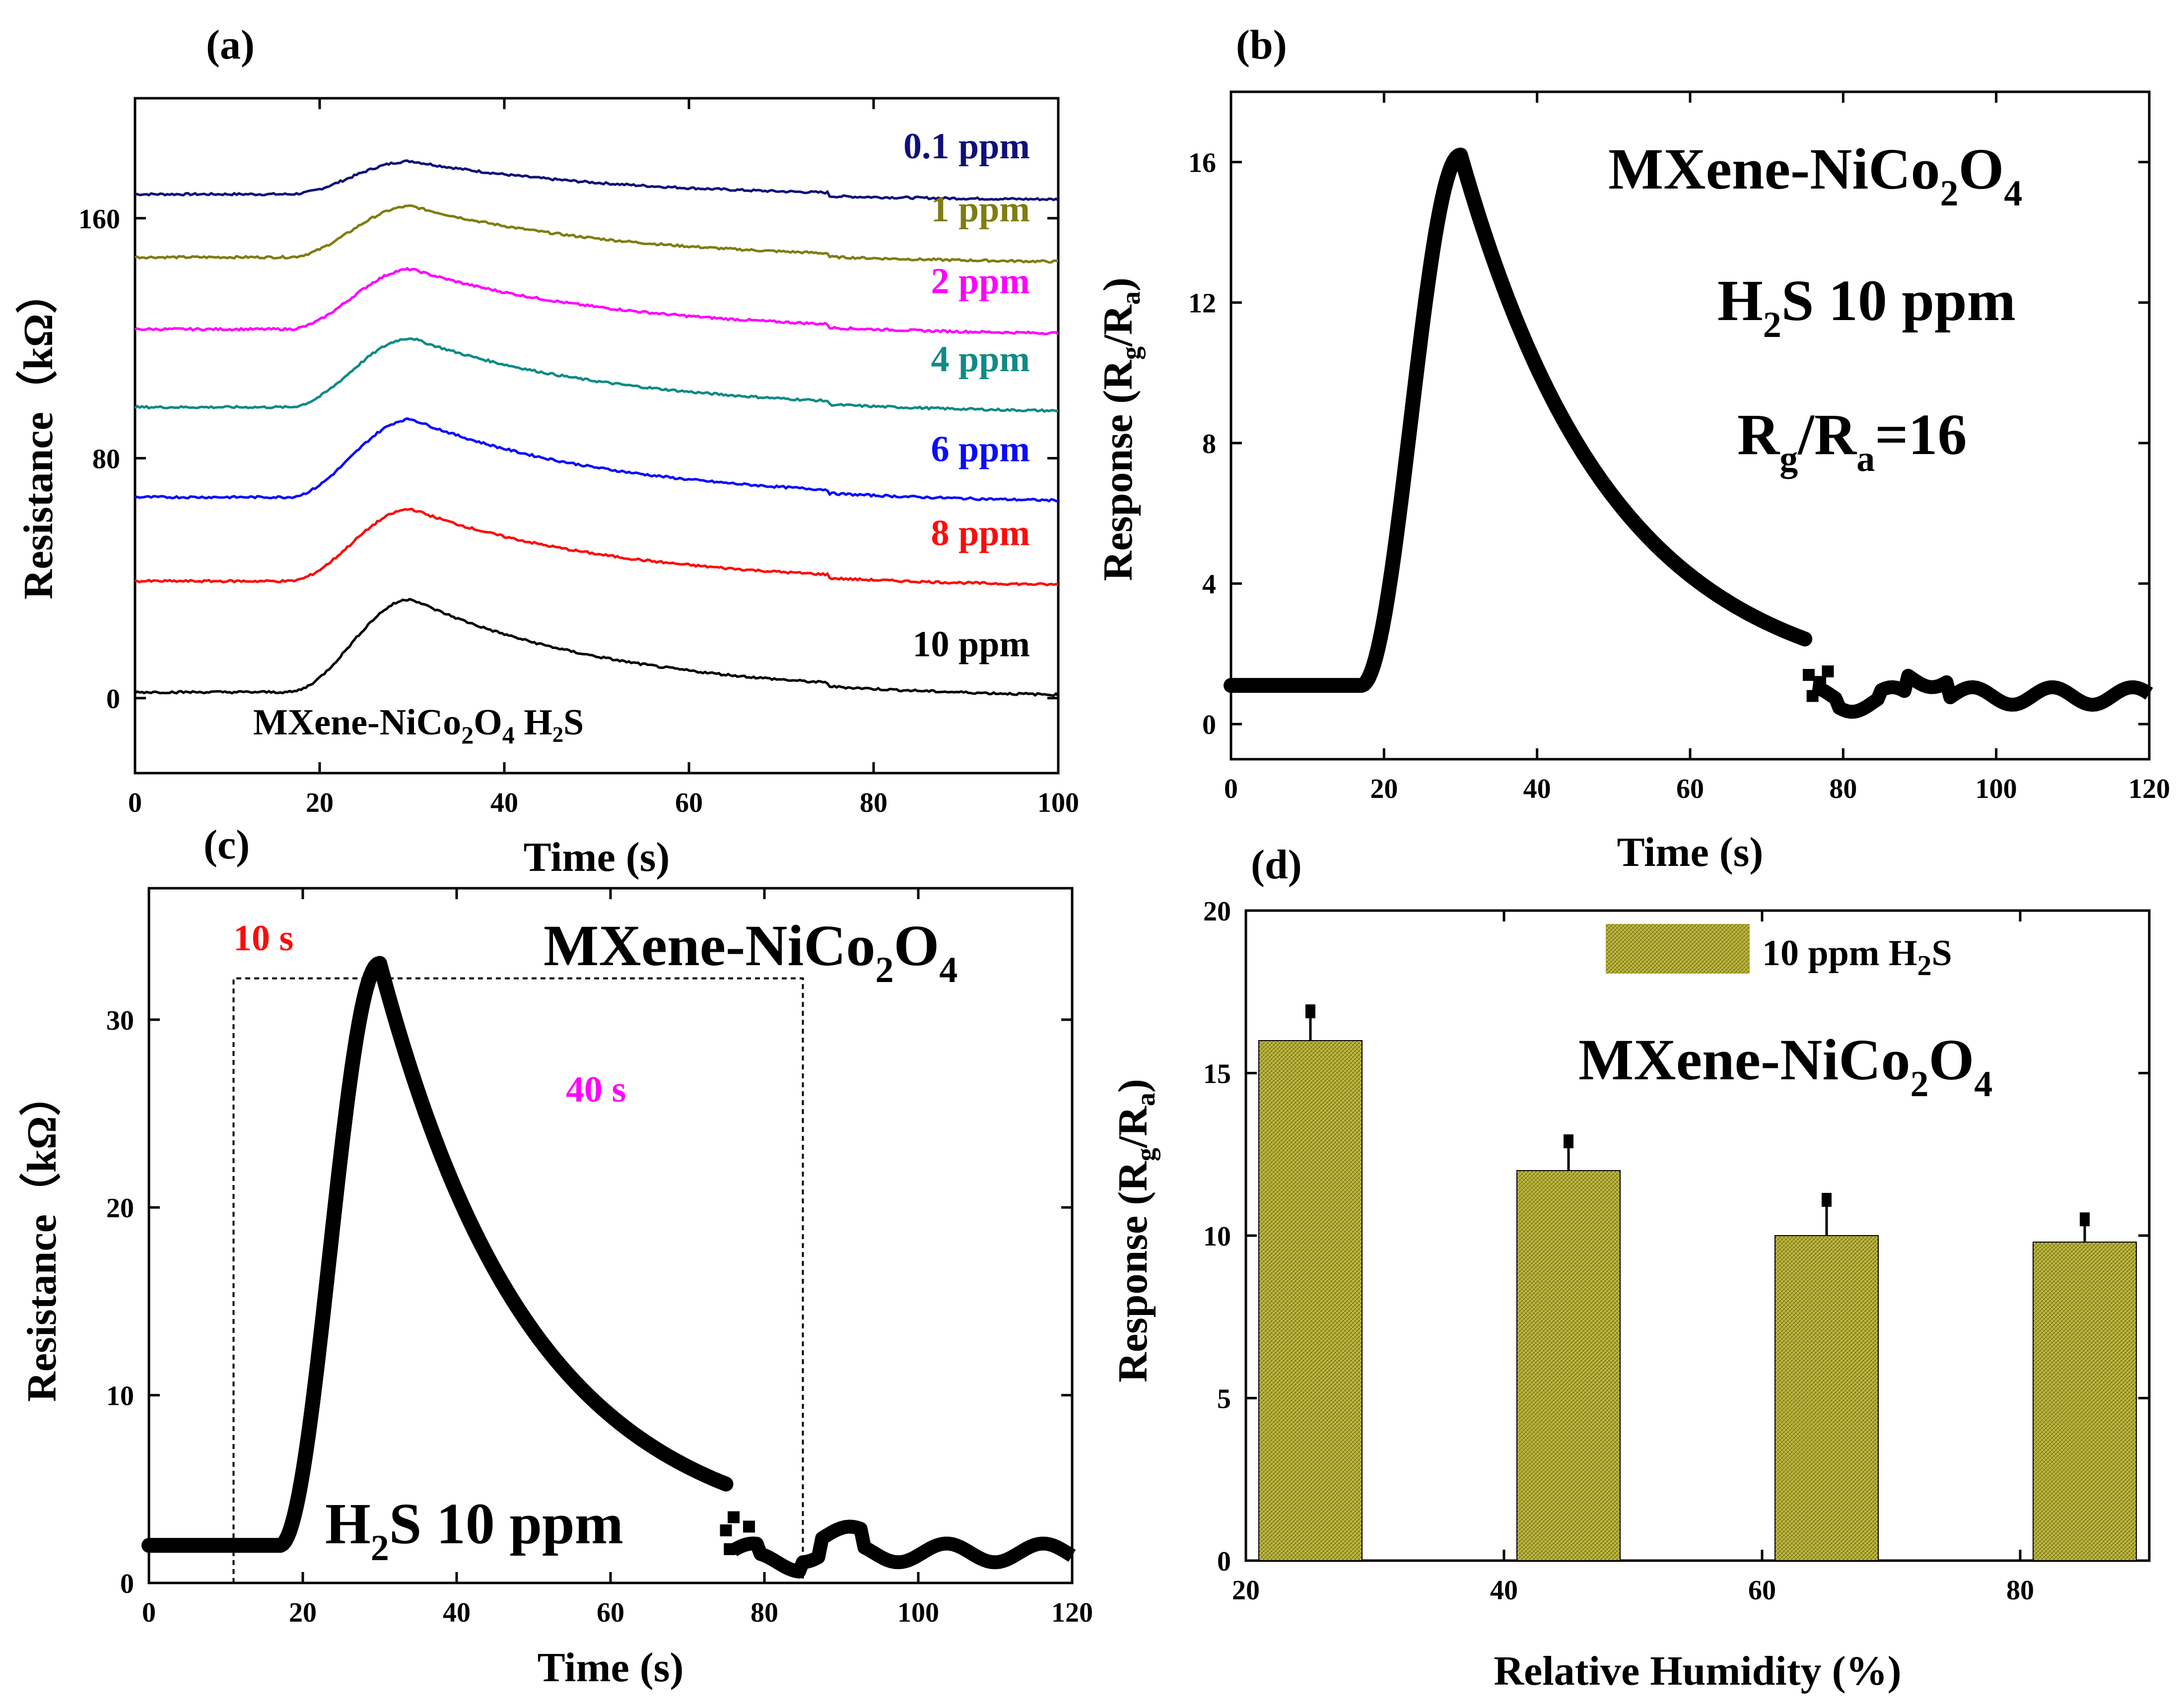 This screenshot has width=2184, height=1707. What do you see at coordinates (597, 301) in the screenshot?
I see `series-line-2-ppm` at bounding box center [597, 301].